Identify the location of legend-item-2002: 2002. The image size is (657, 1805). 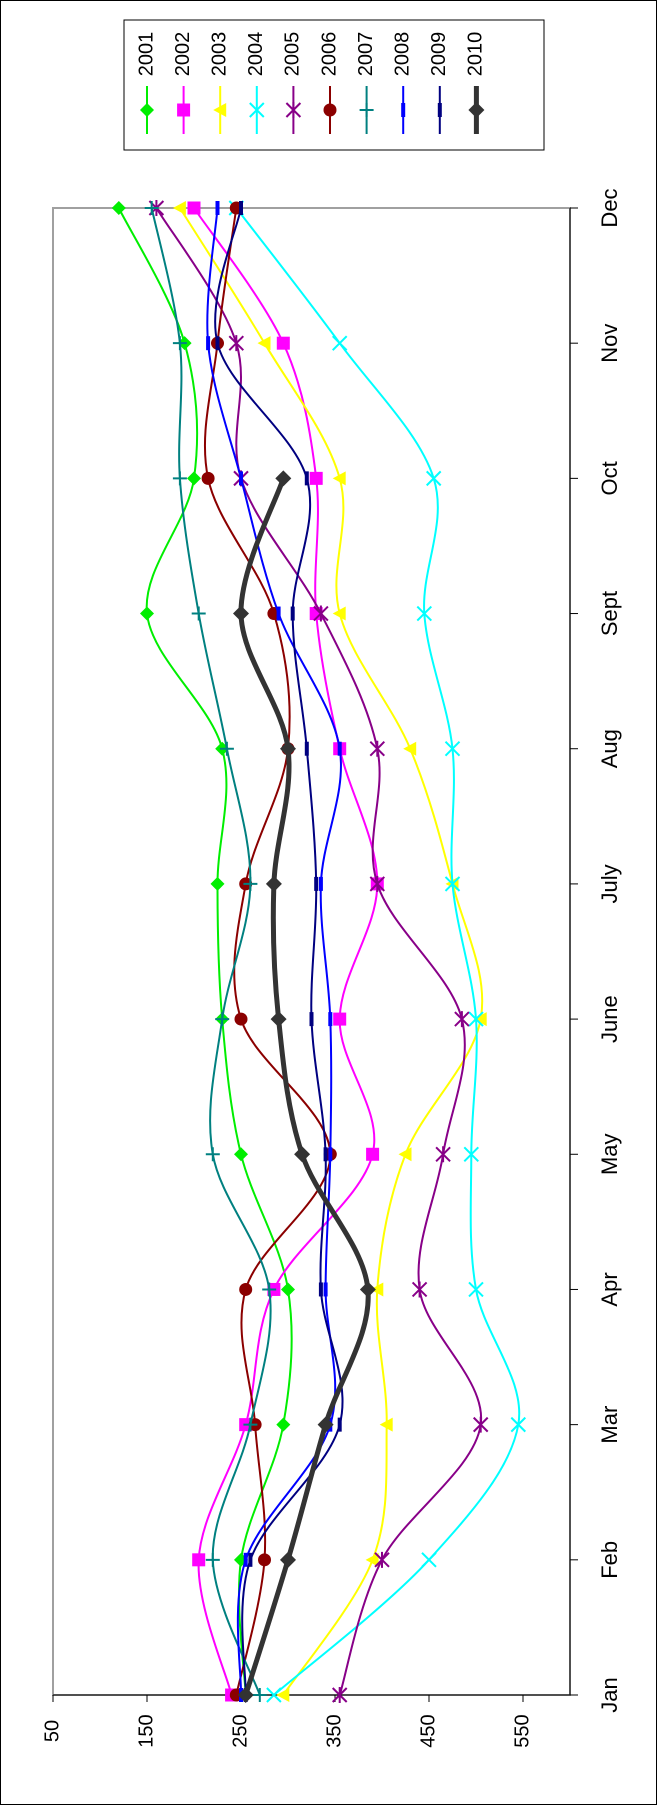
(183, 83).